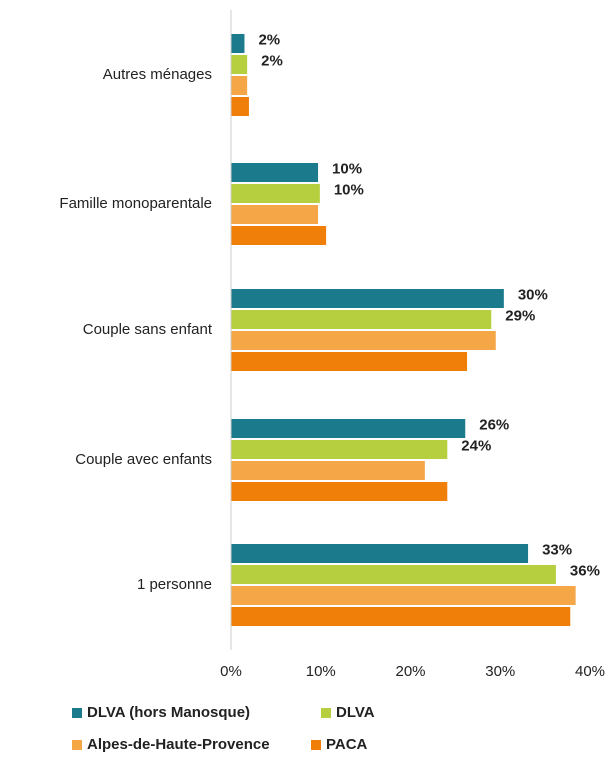 This screenshot has width=612, height=758. What do you see at coordinates (157, 74) in the screenshot?
I see `y-tick-label: Autres ménages` at bounding box center [157, 74].